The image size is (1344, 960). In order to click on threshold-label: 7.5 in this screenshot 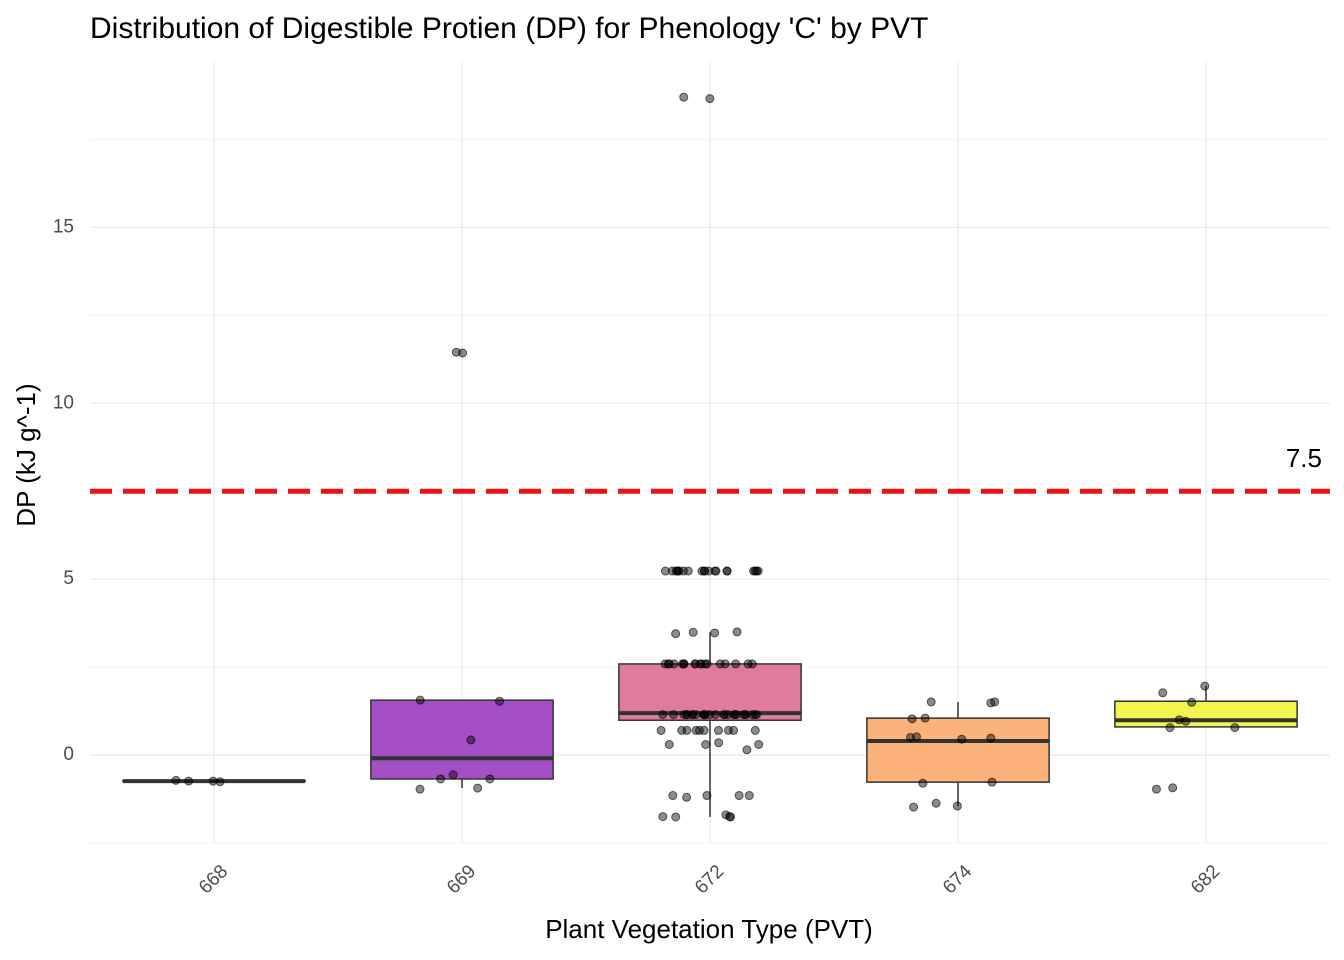, I will do `click(1304, 458)`.